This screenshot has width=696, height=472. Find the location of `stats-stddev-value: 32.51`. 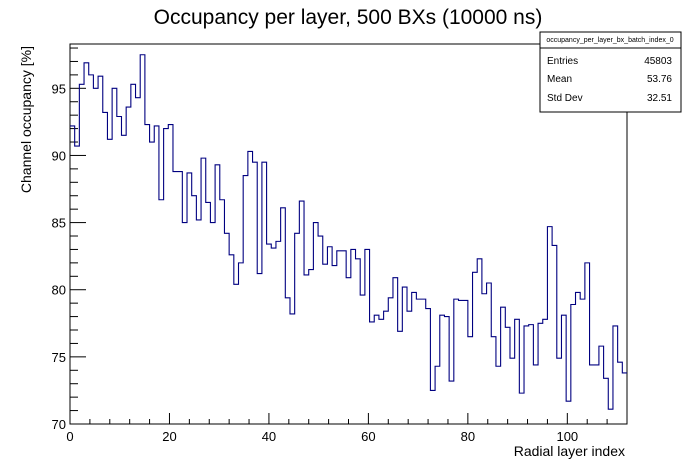

stats-stddev-value: 32.51 is located at coordinates (659, 98).